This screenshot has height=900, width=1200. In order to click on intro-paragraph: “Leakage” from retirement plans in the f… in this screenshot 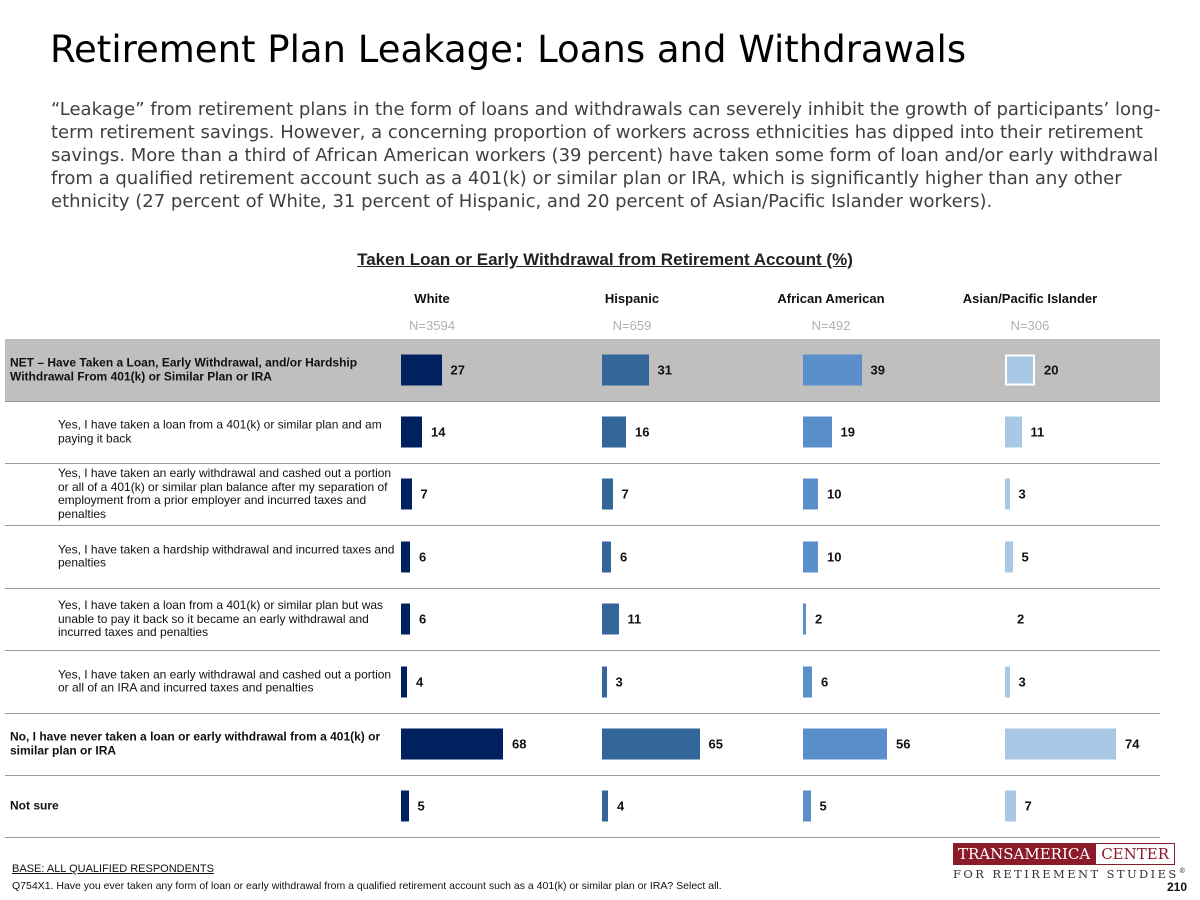, I will do `click(606, 155)`.